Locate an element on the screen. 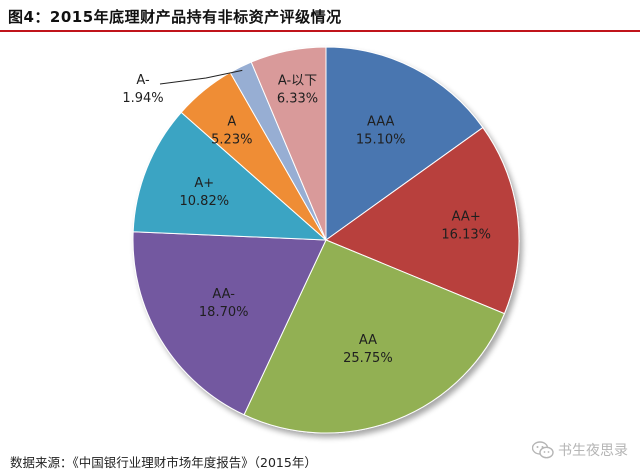 The image size is (640, 476). slice-percent: 5.23% is located at coordinates (231, 139).